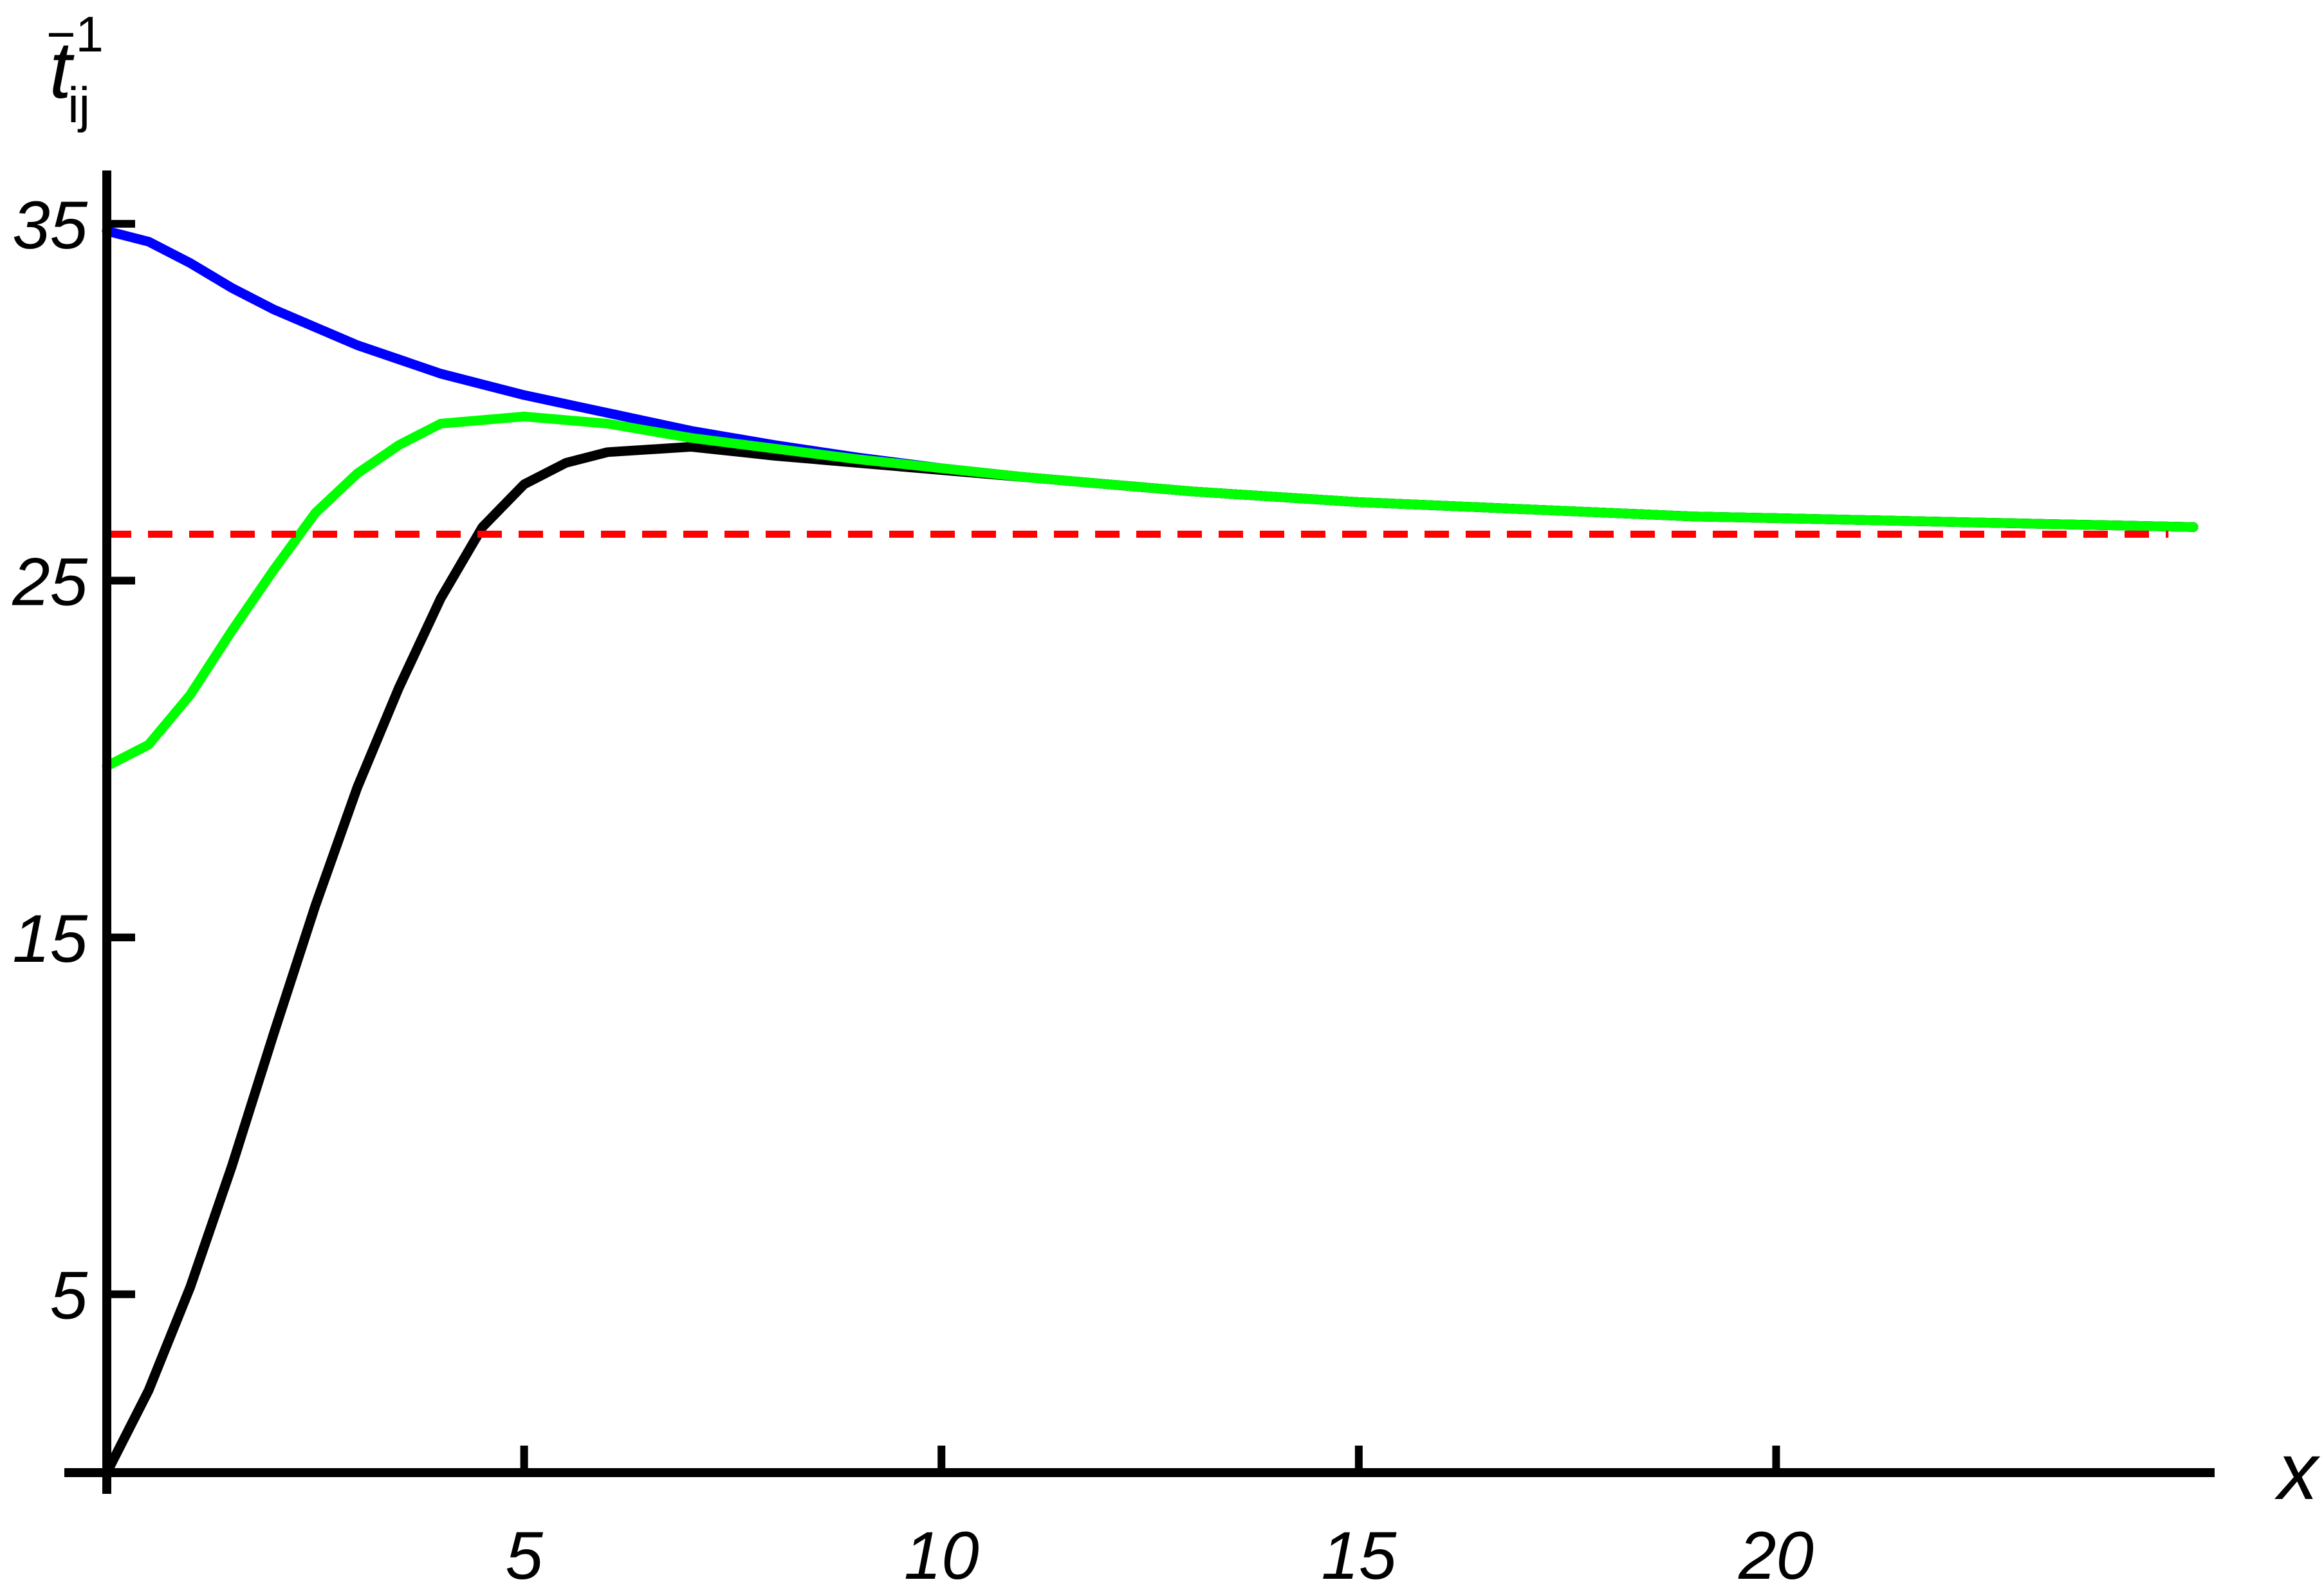 This screenshot has width=2324, height=1591. Describe the element at coordinates (63, 70) in the screenshot. I see `y-axis-label-base: t` at that location.